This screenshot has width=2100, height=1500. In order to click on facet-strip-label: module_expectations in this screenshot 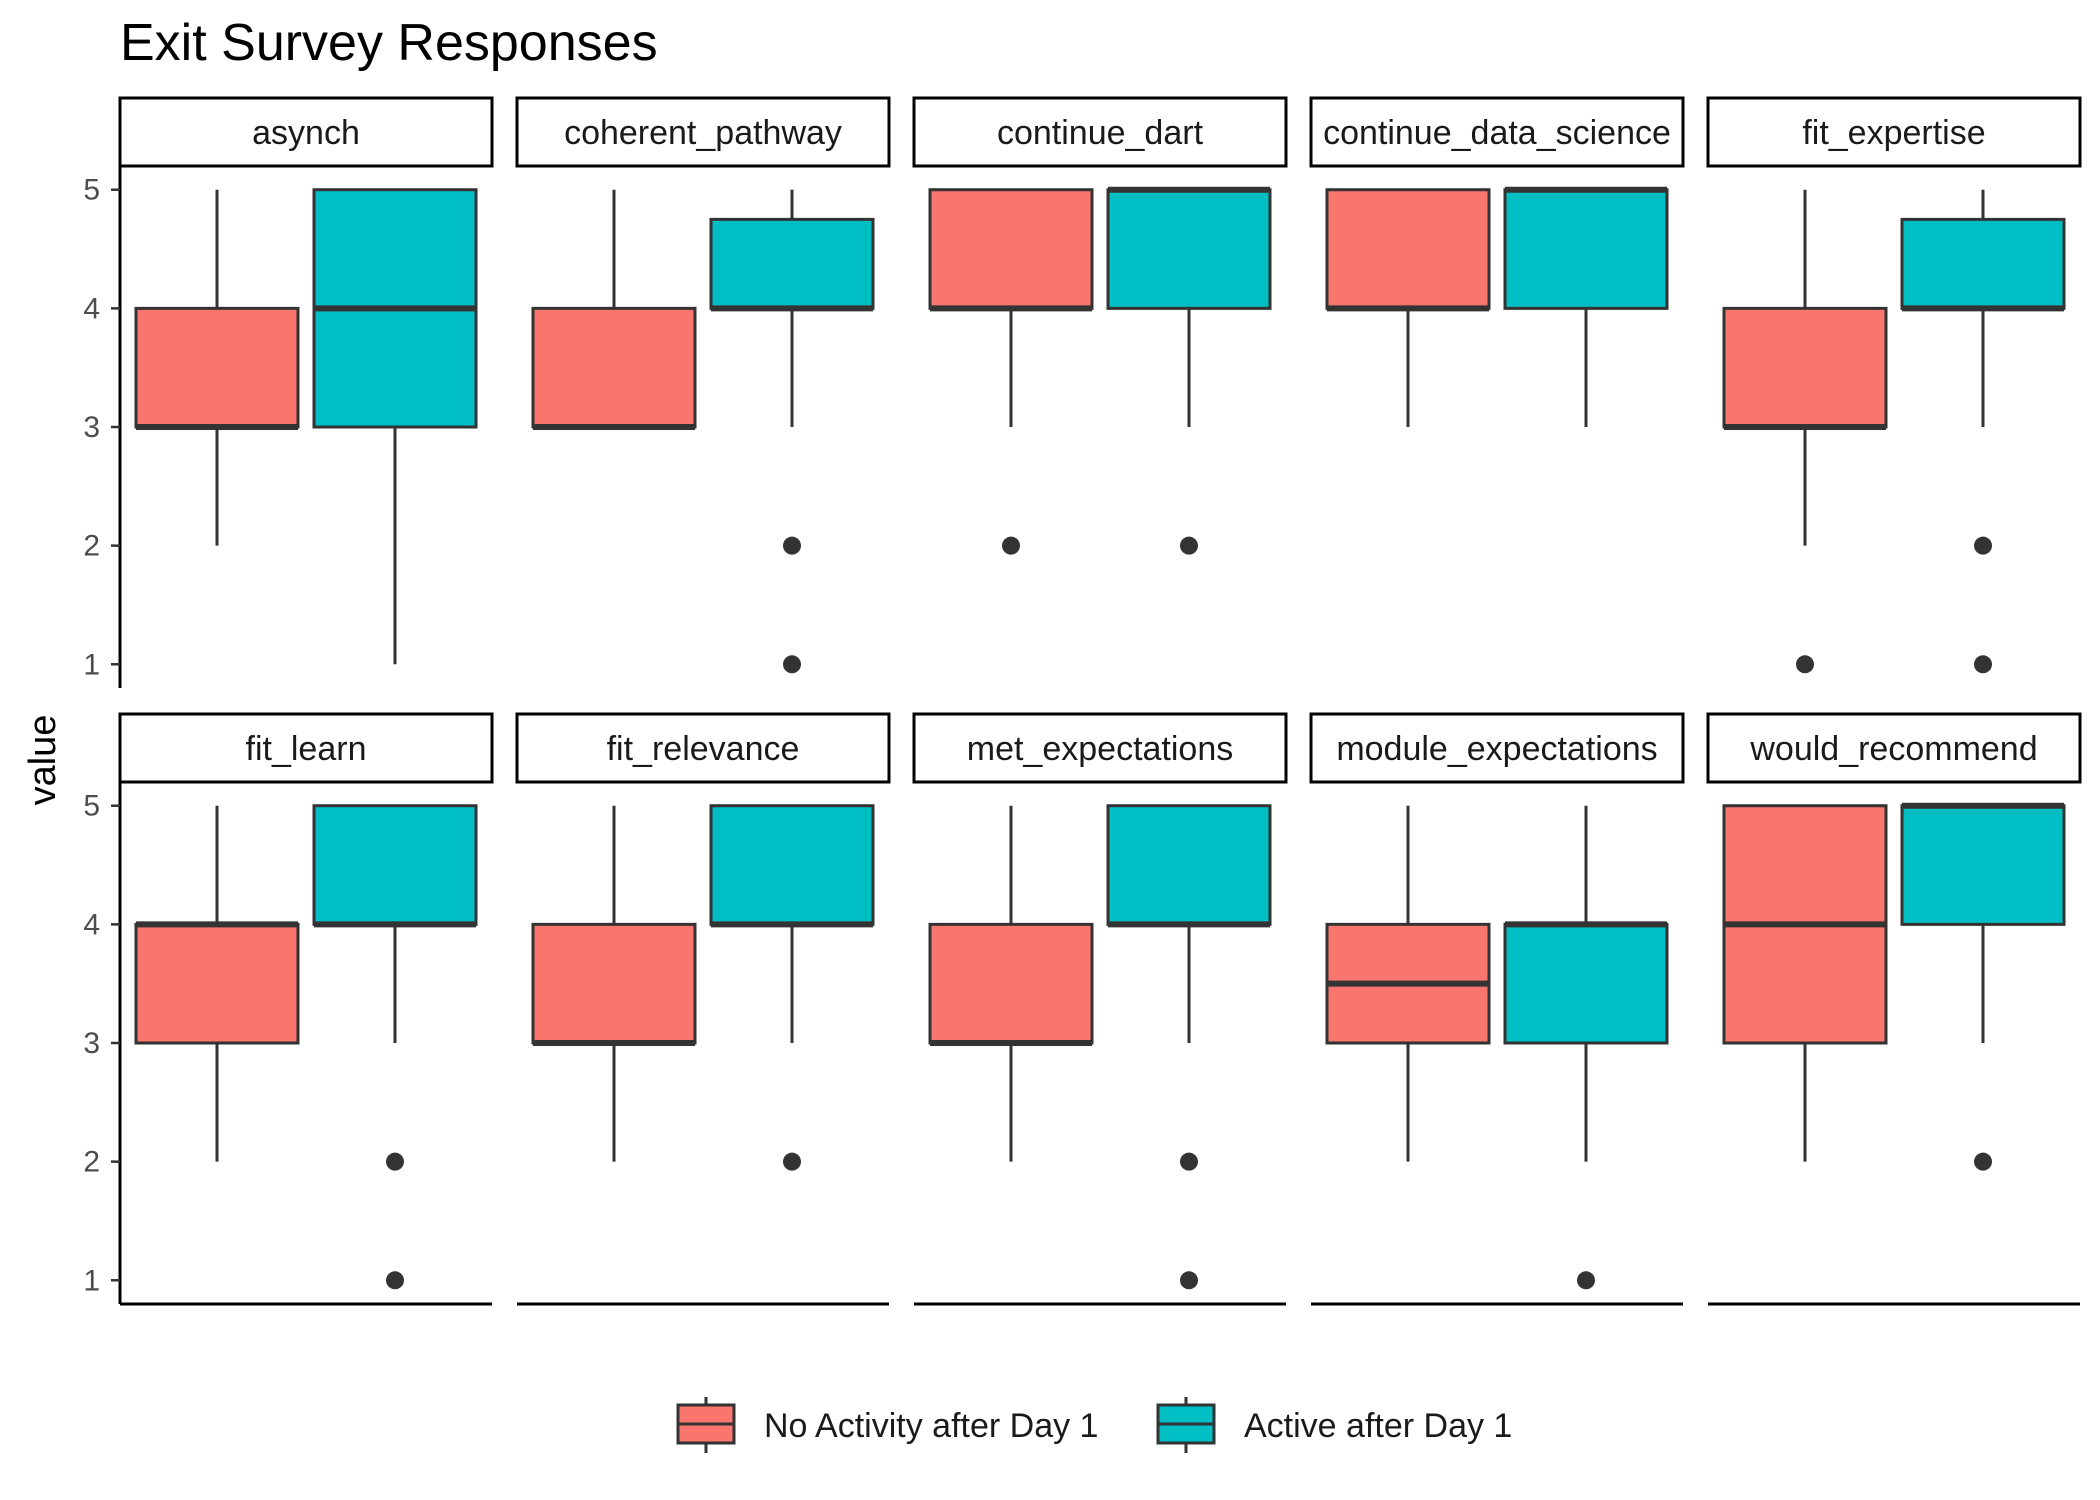, I will do `click(1496, 749)`.